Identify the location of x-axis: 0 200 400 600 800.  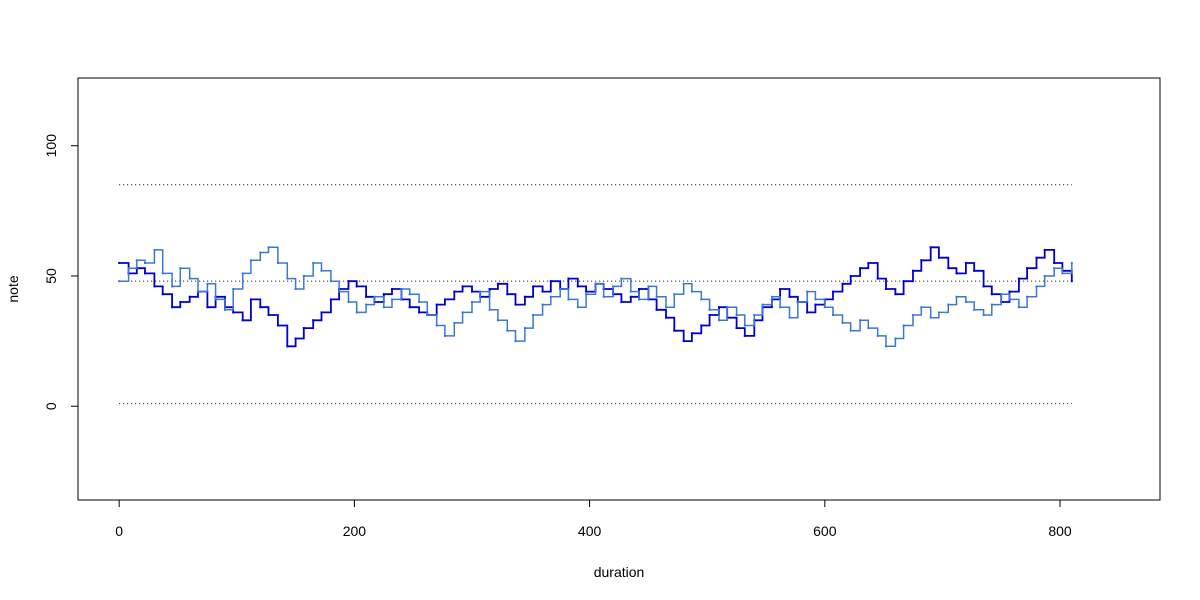
(593, 519).